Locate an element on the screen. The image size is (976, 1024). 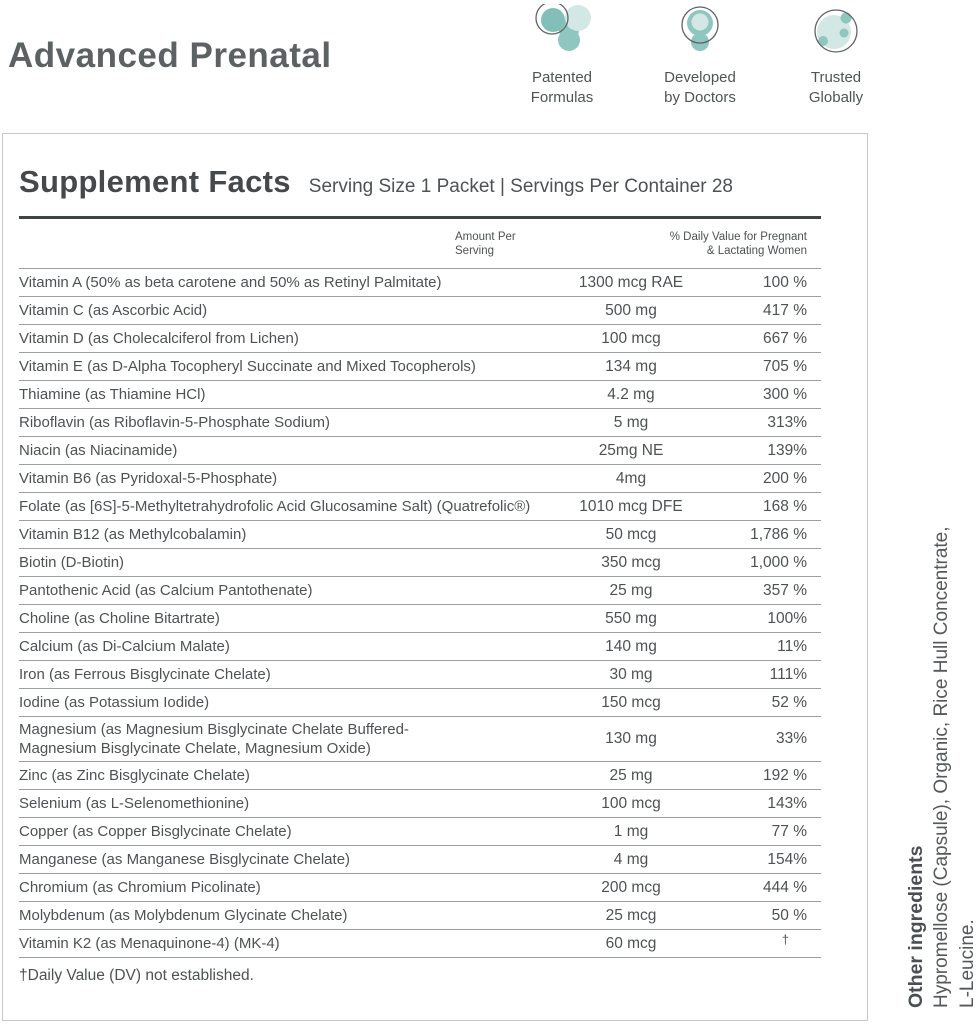
table-row: Iodine (as Potassium Iodide) 150 mcg 52 % is located at coordinates (420, 703).